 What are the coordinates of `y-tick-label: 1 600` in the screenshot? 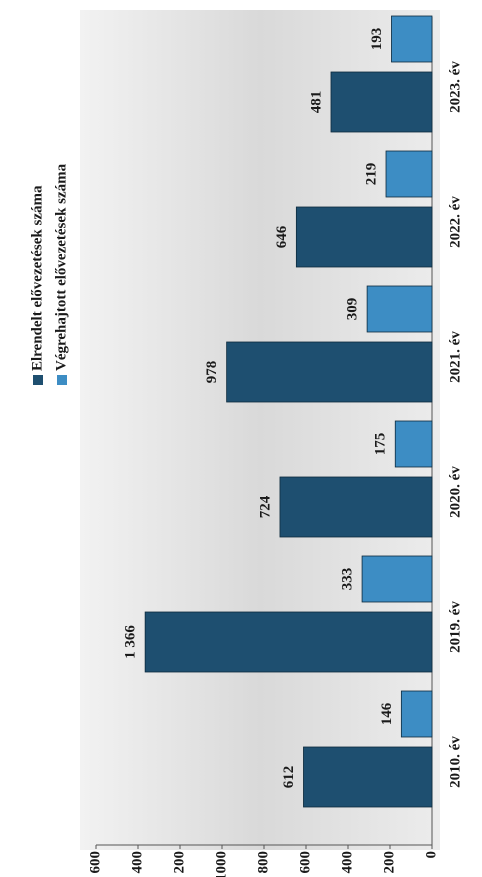 It's located at (95, 864).